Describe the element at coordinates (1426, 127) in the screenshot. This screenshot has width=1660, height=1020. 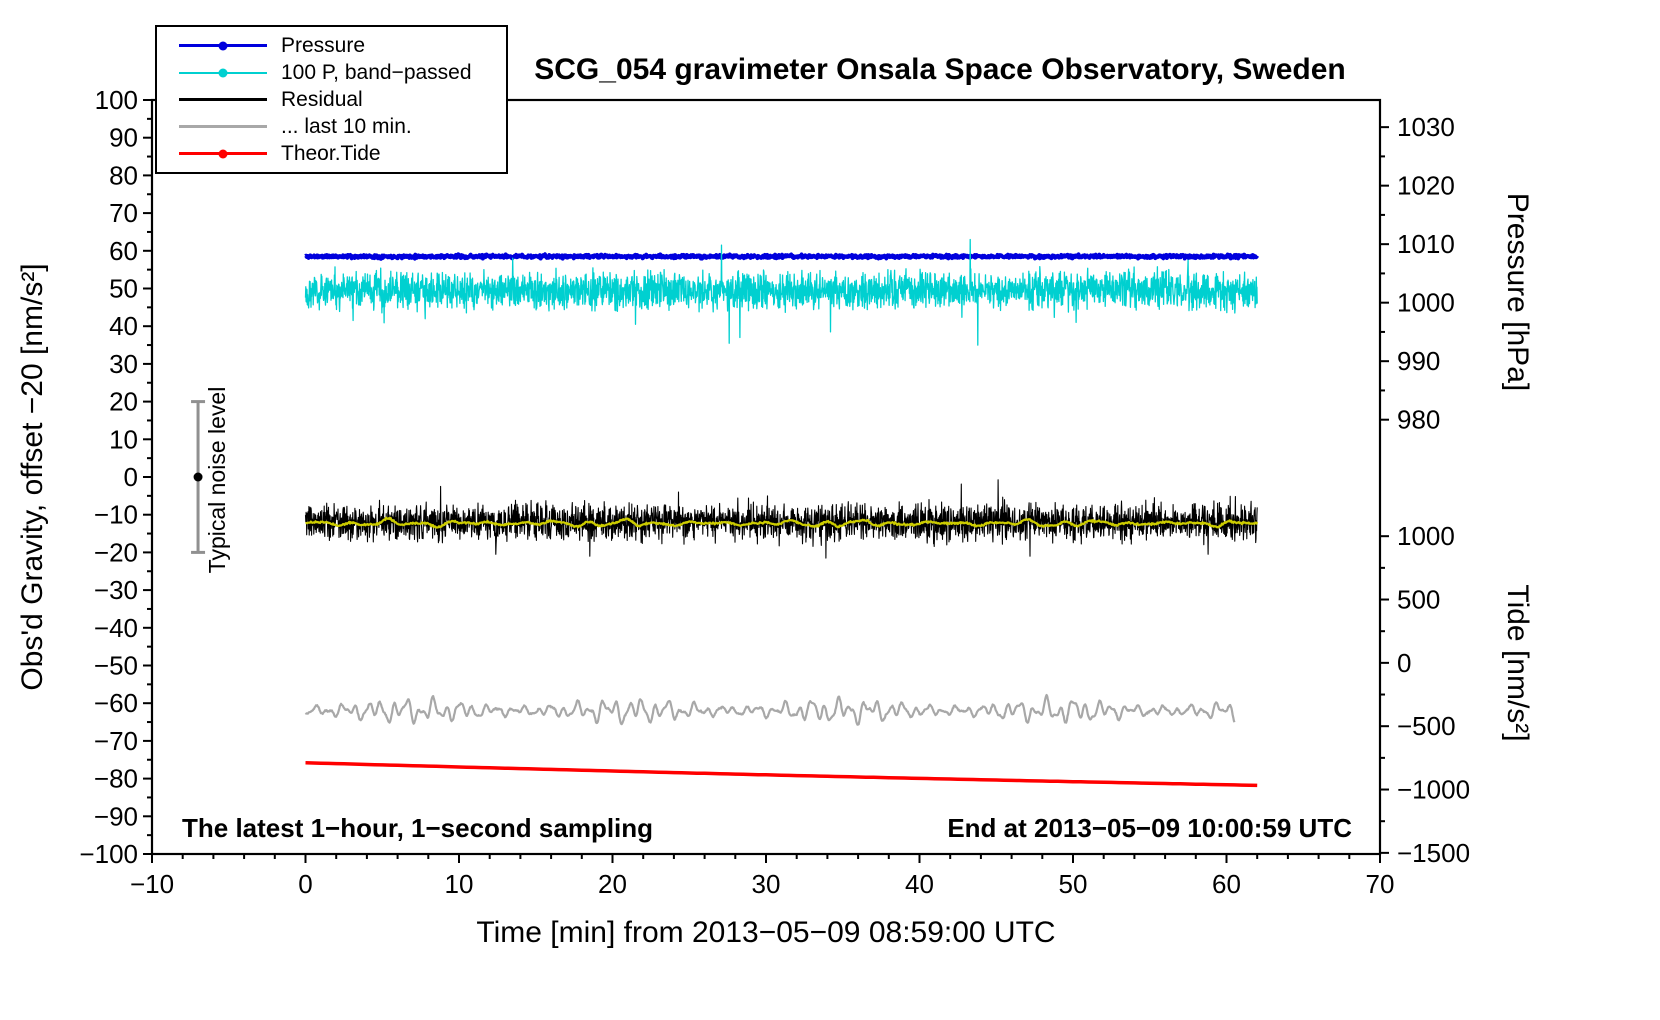
I see `pressure-tick-label: 1030` at that location.